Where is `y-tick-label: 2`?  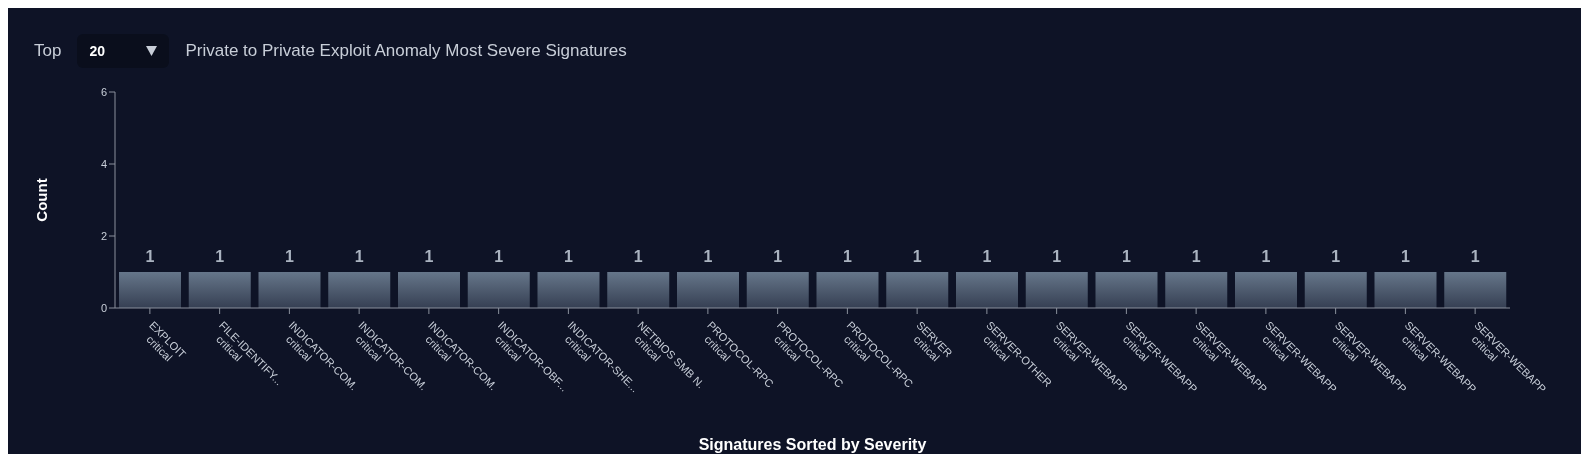 y-tick-label: 2 is located at coordinates (103, 235).